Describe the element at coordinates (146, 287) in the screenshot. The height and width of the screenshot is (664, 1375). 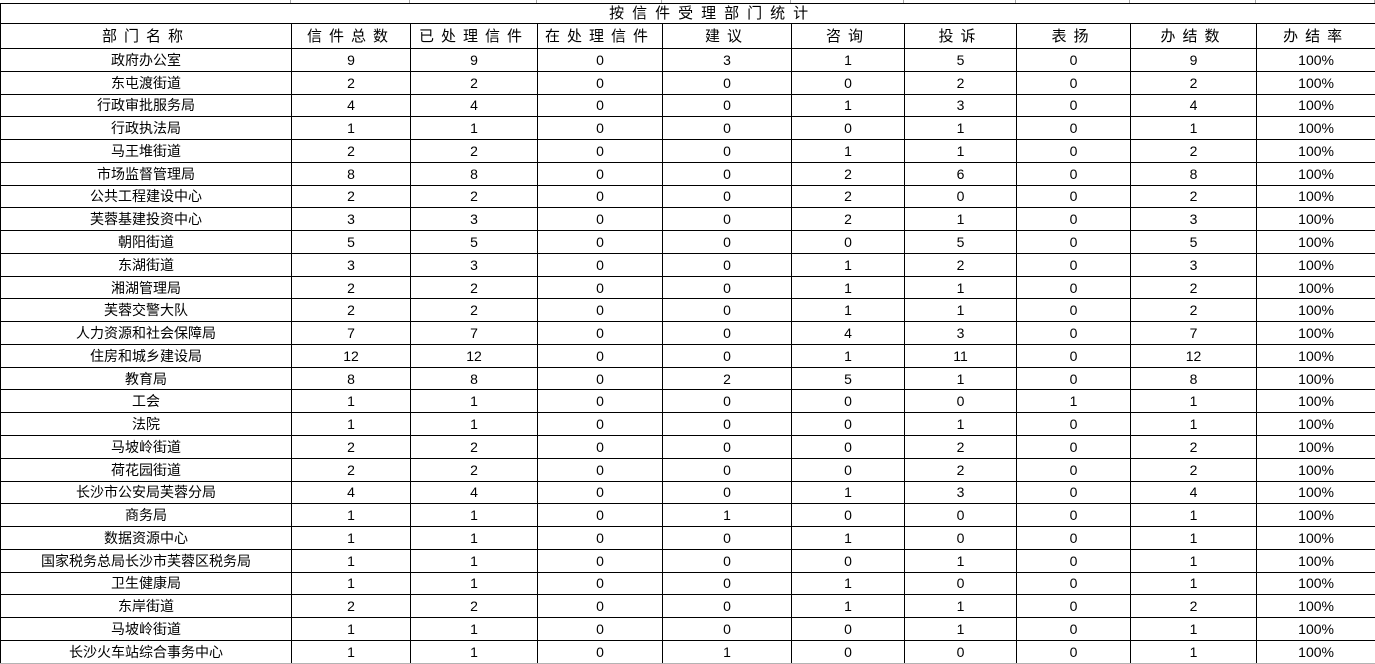
I see `department-cell: 湘湖管理局` at that location.